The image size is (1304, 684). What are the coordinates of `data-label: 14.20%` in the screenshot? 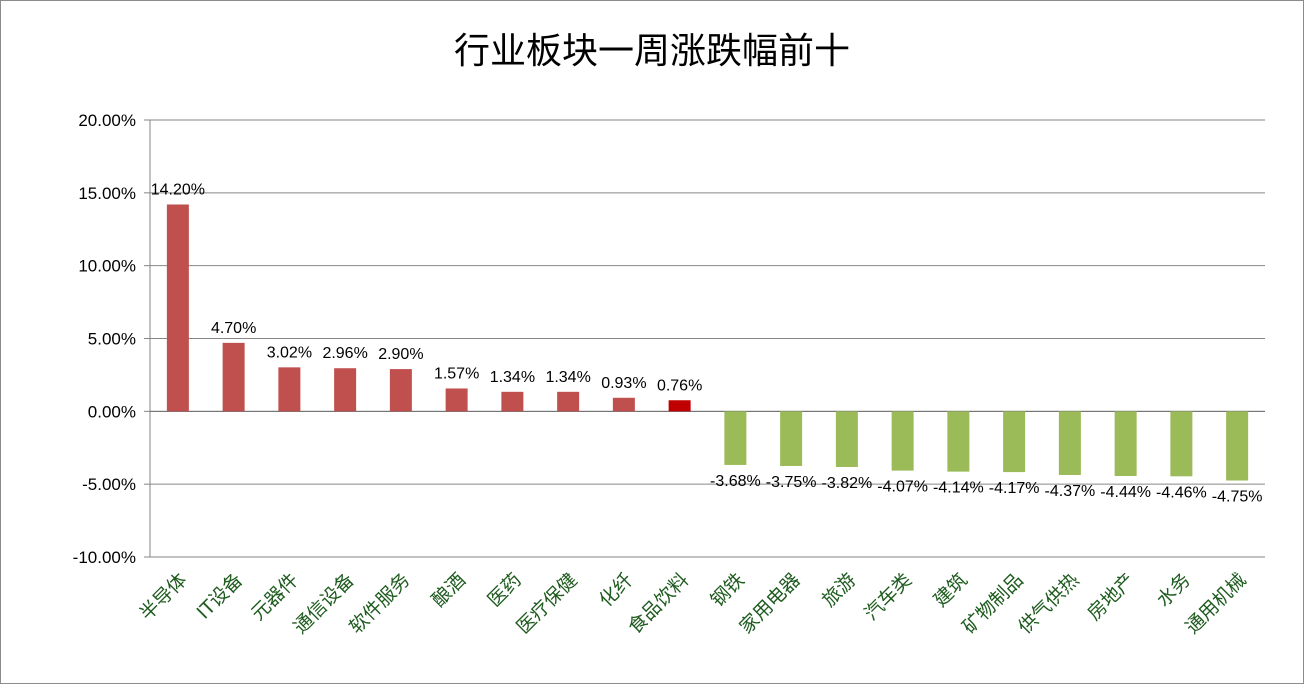 It's located at (178, 189).